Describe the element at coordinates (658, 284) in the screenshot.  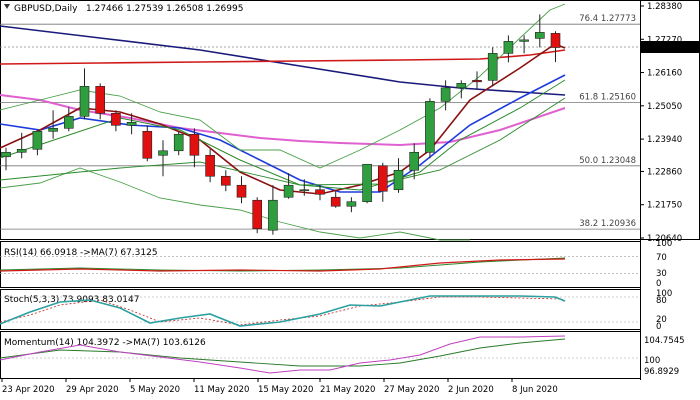
I see `rsi-axis-label: 0` at that location.